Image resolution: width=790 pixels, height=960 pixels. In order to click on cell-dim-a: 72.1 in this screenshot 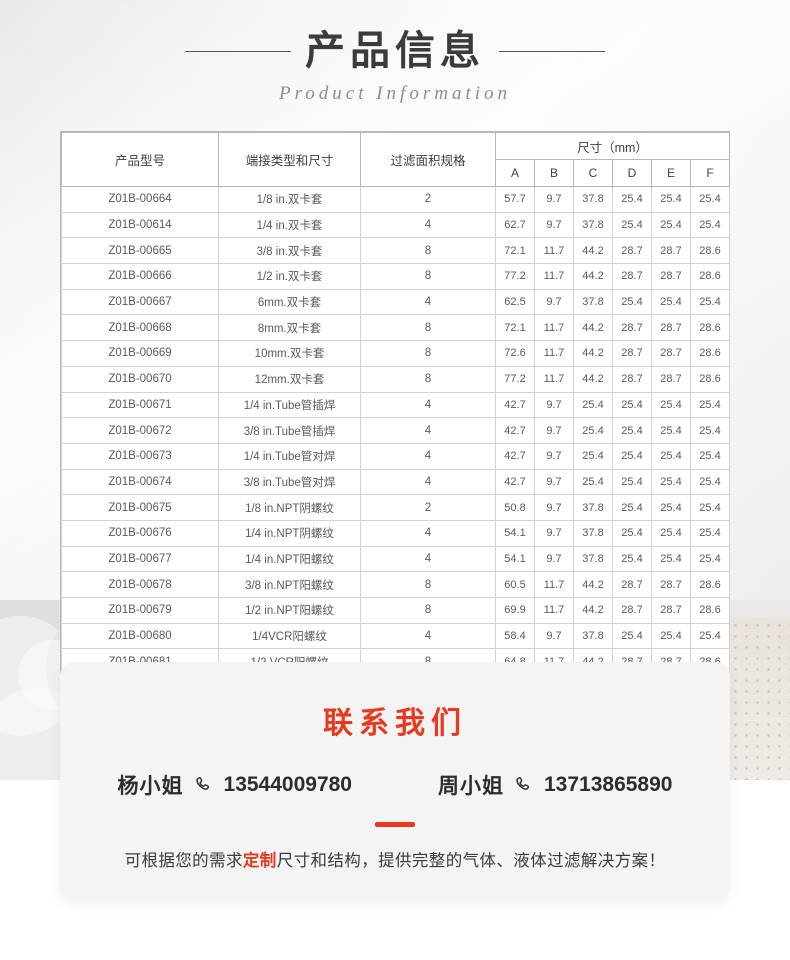, I will do `click(515, 251)`.